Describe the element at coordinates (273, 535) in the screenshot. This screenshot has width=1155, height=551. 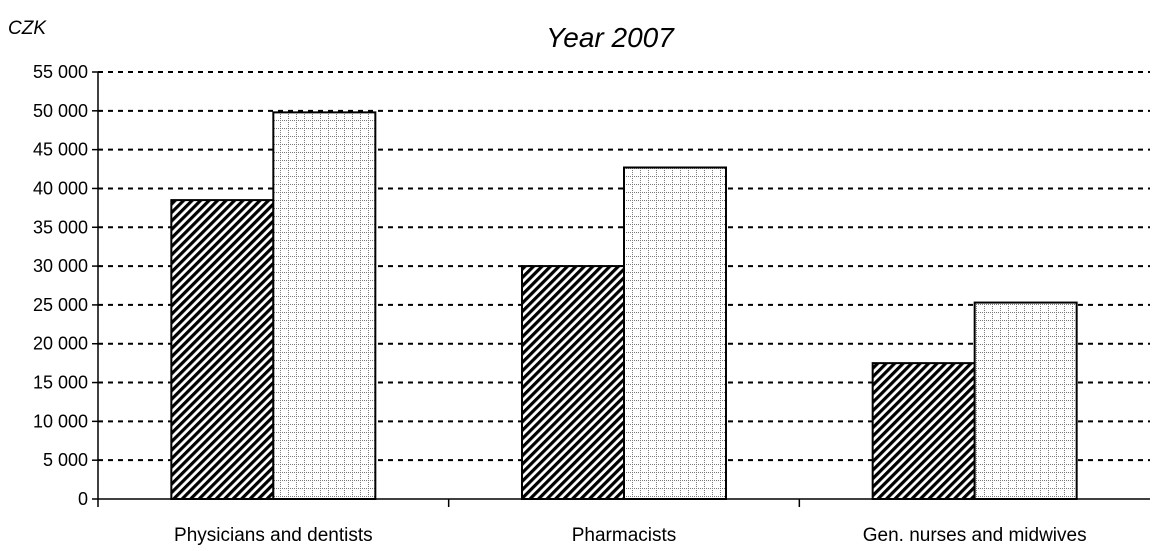
I see `x-category-label: Physicians and dentists` at that location.